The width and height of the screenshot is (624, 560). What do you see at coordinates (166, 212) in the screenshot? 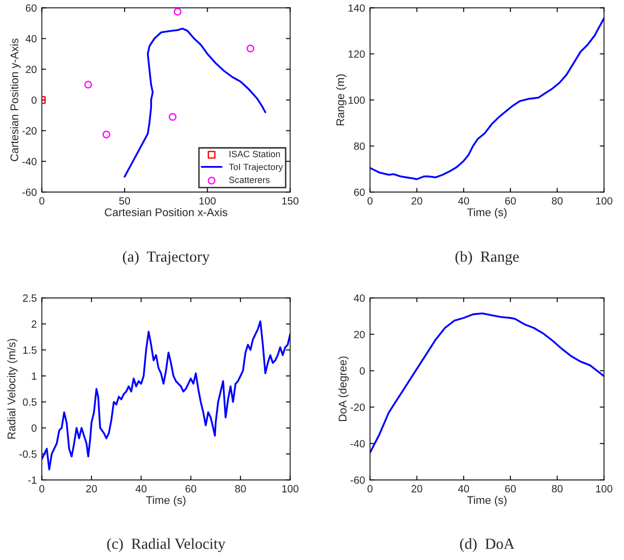
I see `x-axis-title: Cartesian Position x-Axis` at bounding box center [166, 212].